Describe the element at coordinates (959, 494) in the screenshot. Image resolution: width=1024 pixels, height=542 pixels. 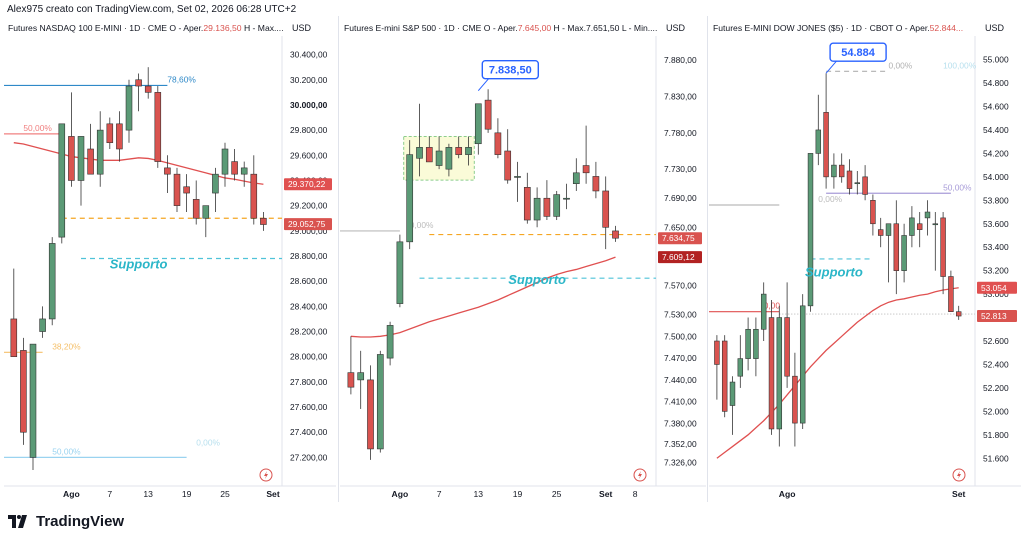
I see `x-tick-label: Set` at that location.